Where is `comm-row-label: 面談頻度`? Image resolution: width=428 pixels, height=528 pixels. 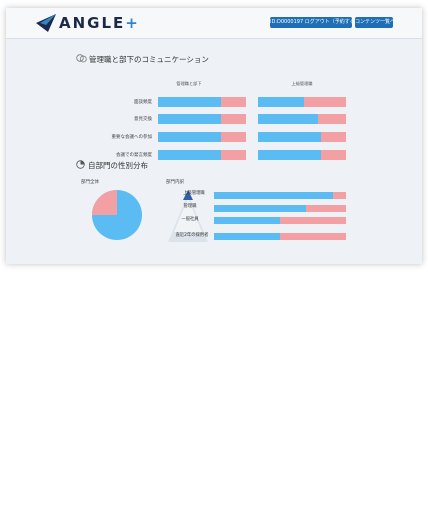 comm-row-label: 面談頻度 is located at coordinates (143, 102).